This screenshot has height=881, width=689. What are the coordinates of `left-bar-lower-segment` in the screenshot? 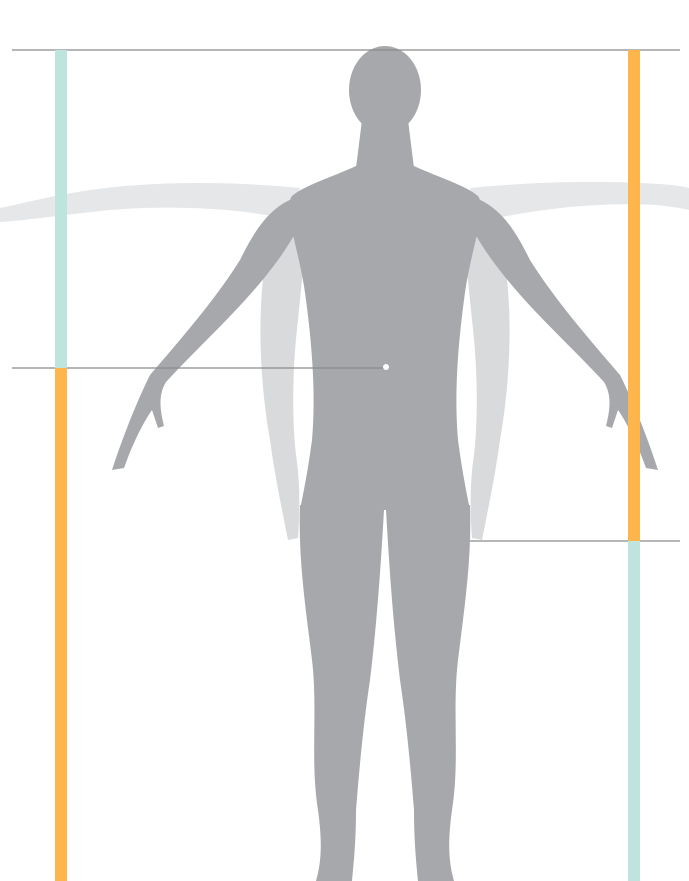 It's located at (61, 624).